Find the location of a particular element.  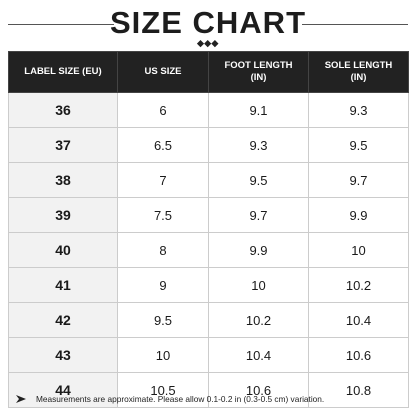

table-cell: 9.1 is located at coordinates (258, 110).